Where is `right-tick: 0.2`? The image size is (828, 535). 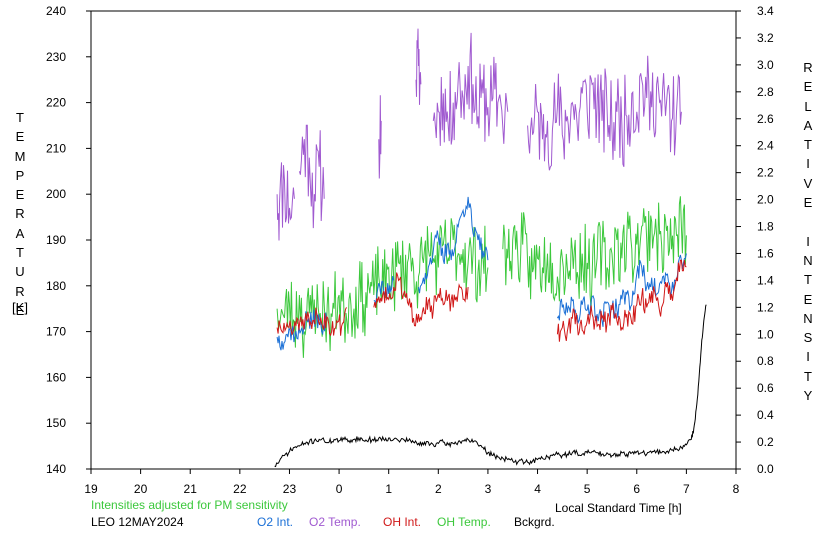
right-tick: 0.2 is located at coordinates (755, 442).